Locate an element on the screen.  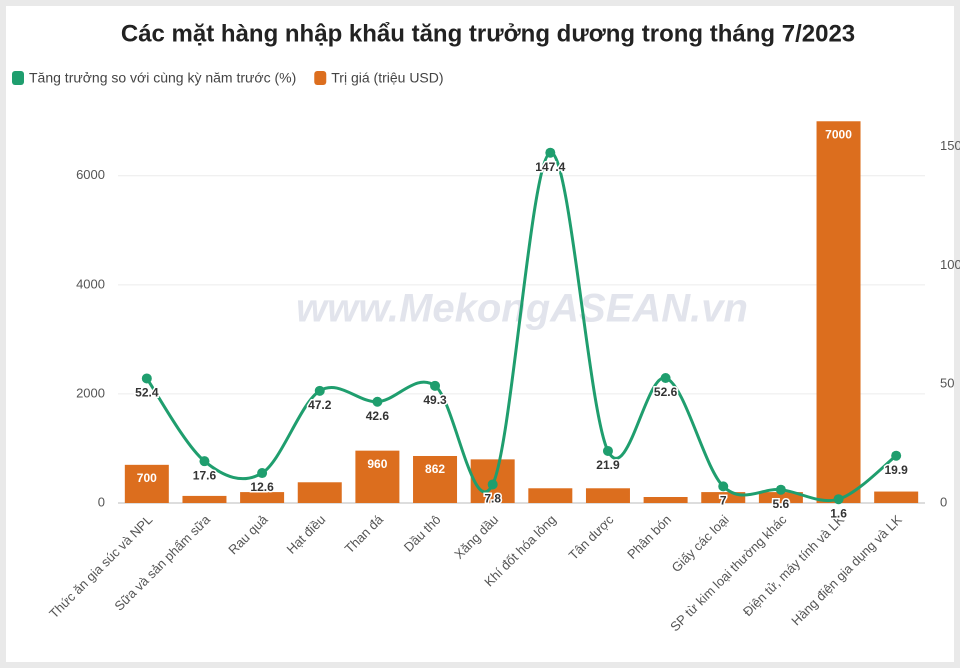
point-label: 12.6 is located at coordinates (262, 487).